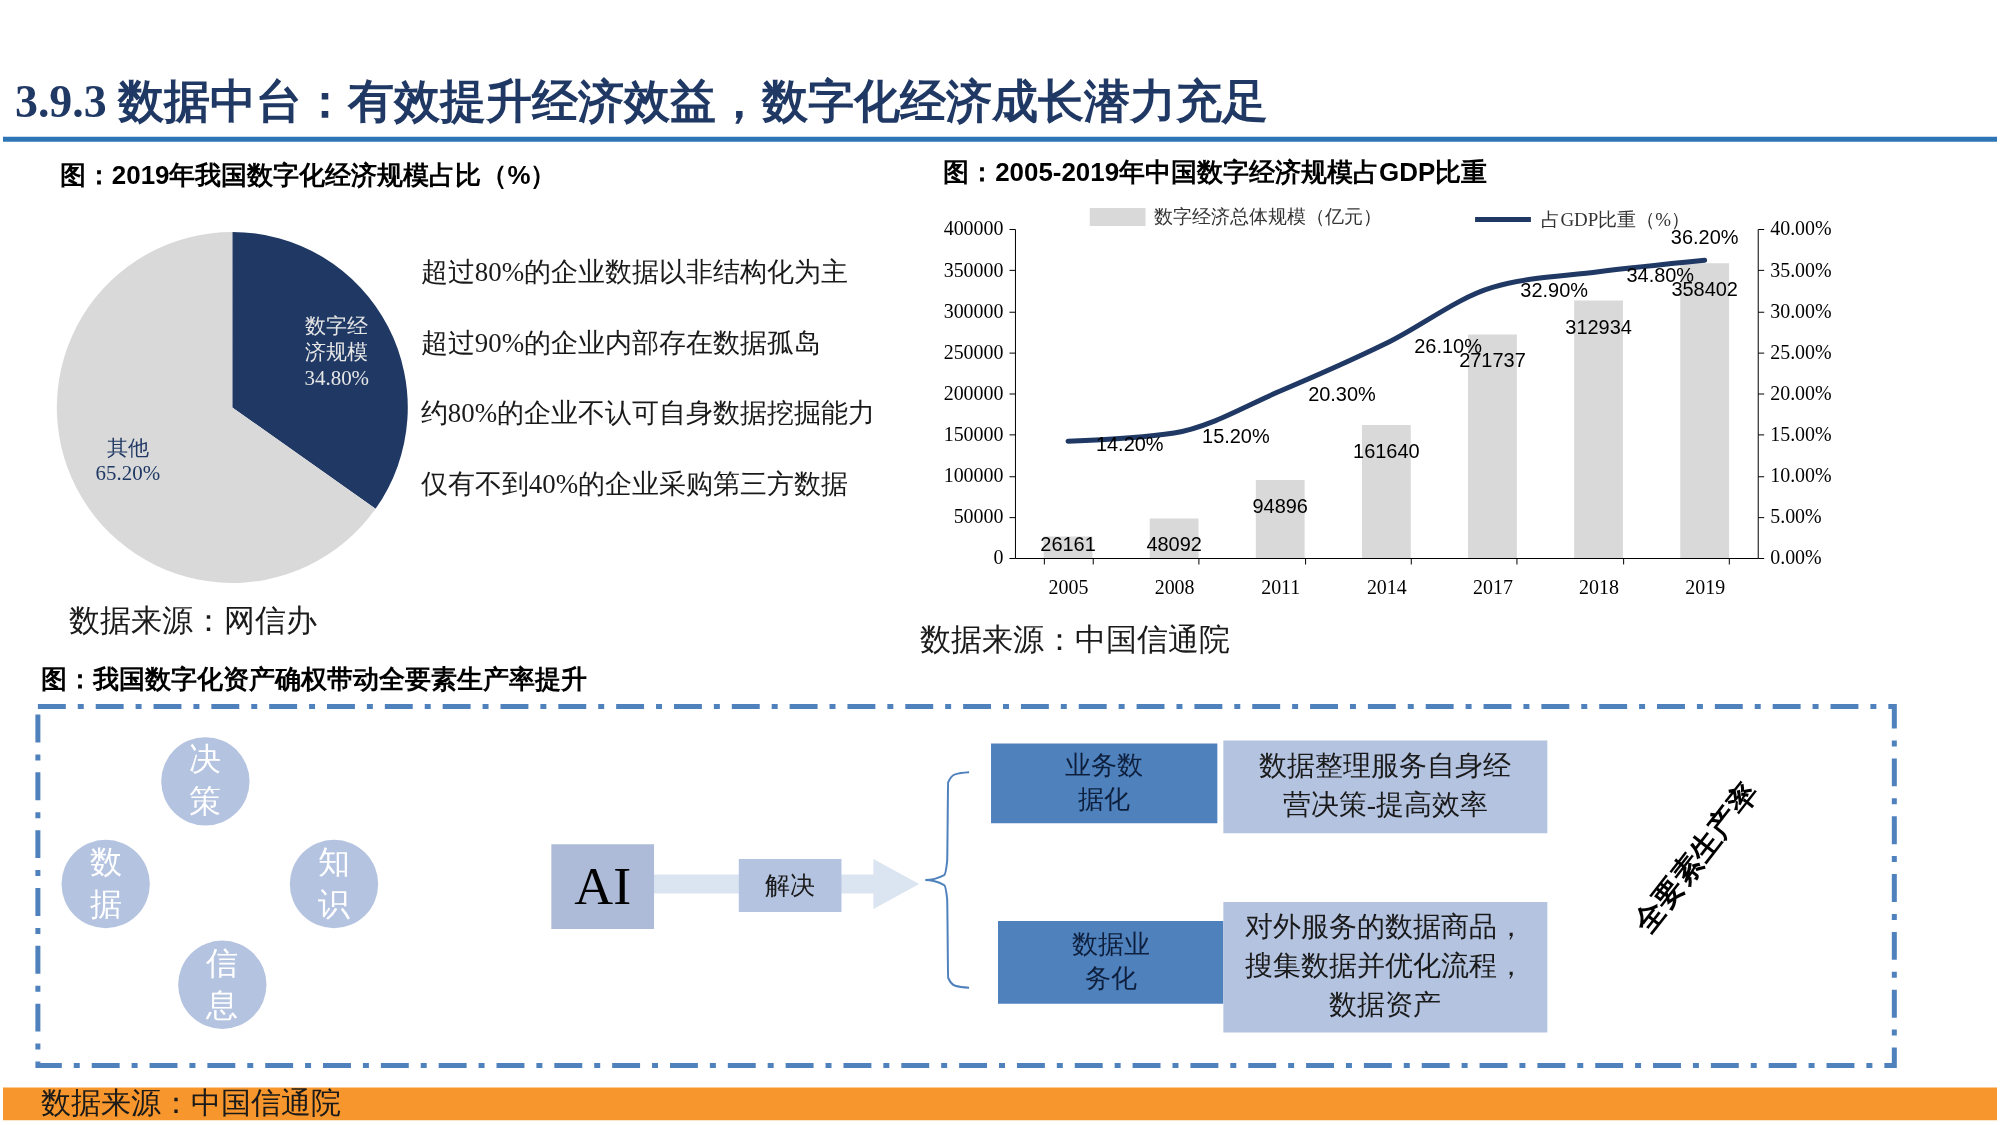  What do you see at coordinates (641, 102) in the screenshot?
I see `text: 3.9.3 数据中台：有效提升经济效益，数字化经济成长潜力充足` at bounding box center [641, 102].